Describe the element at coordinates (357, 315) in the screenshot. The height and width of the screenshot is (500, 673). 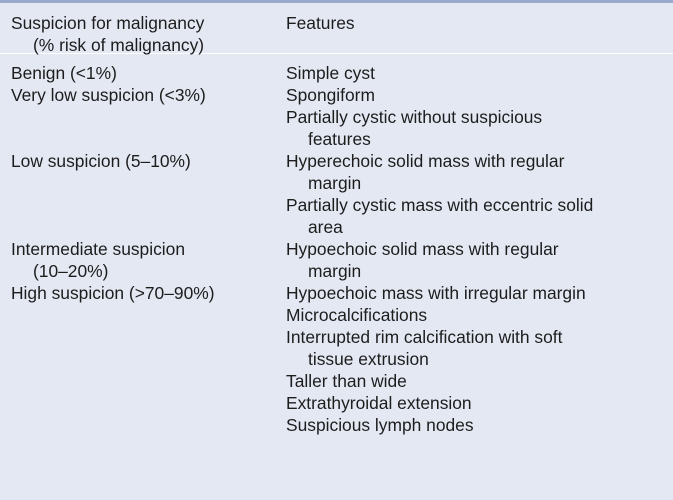
I see `row-feature: Microcalcifications` at that location.